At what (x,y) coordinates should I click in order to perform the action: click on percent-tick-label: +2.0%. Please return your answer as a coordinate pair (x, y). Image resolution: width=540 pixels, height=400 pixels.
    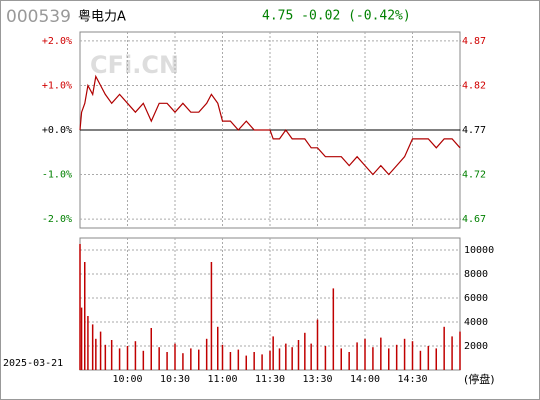
    Looking at the image, I should click on (57, 41).